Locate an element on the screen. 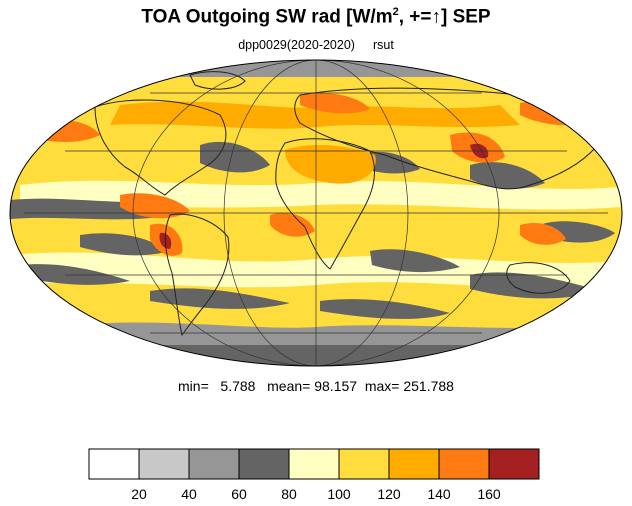 Image resolution: width=632 pixels, height=506 pixels. title-suffix: , +=↑] SEP is located at coordinates (444, 17).